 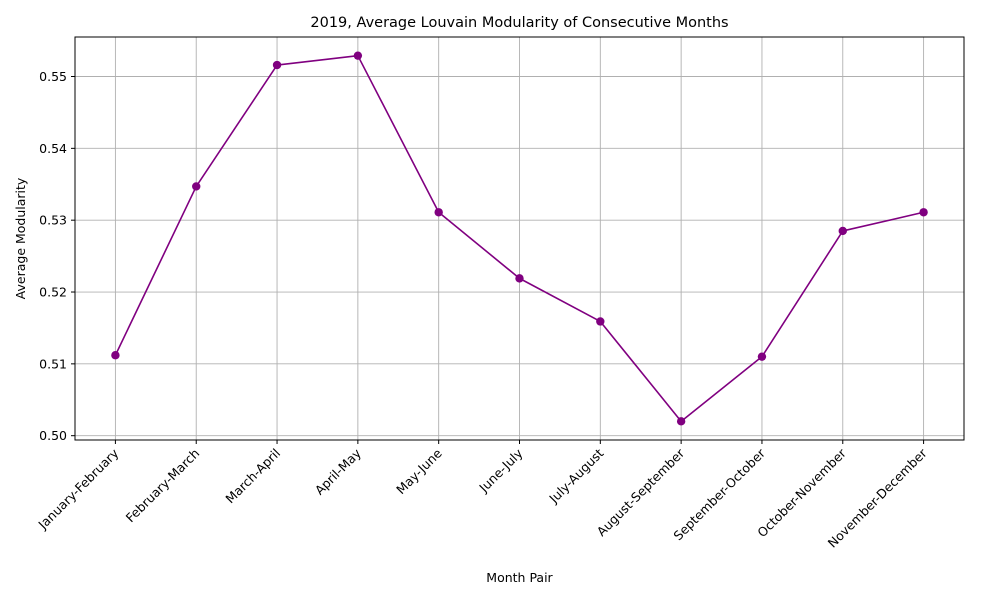 What do you see at coordinates (53, 148) in the screenshot?
I see `y-tick-label: 0.54` at bounding box center [53, 148].